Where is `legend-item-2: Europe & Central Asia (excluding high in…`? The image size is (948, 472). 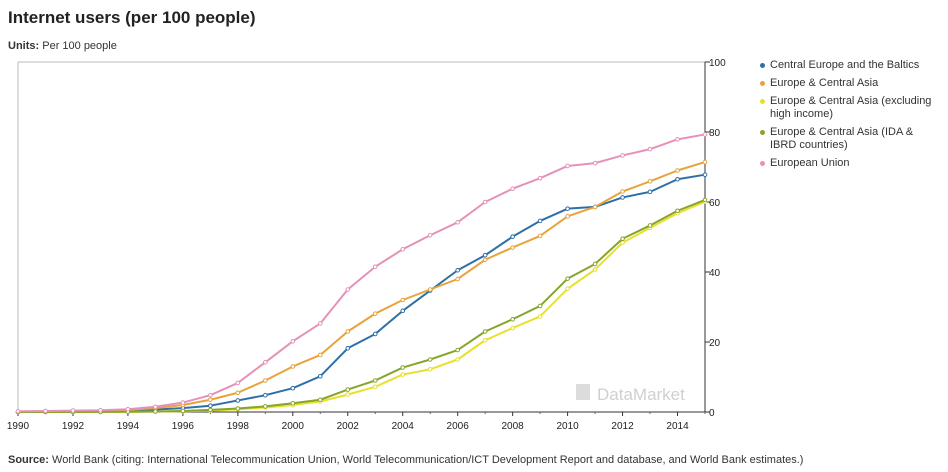
legend-item-2: Europe & Central Asia (excluding high in… is located at coordinates (851, 108).